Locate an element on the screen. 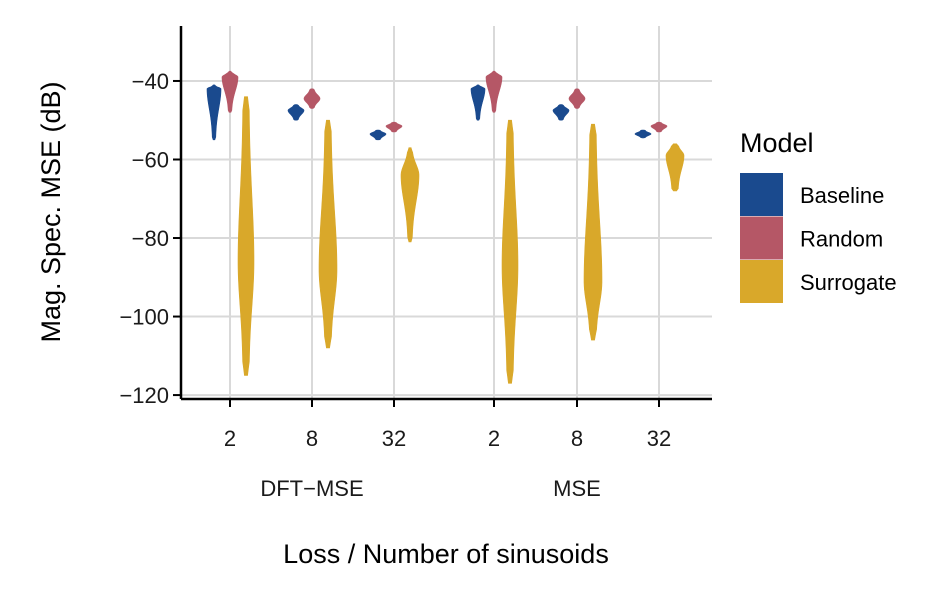 The image size is (947, 592). y-tick-label: −100 is located at coordinates (144, 317).